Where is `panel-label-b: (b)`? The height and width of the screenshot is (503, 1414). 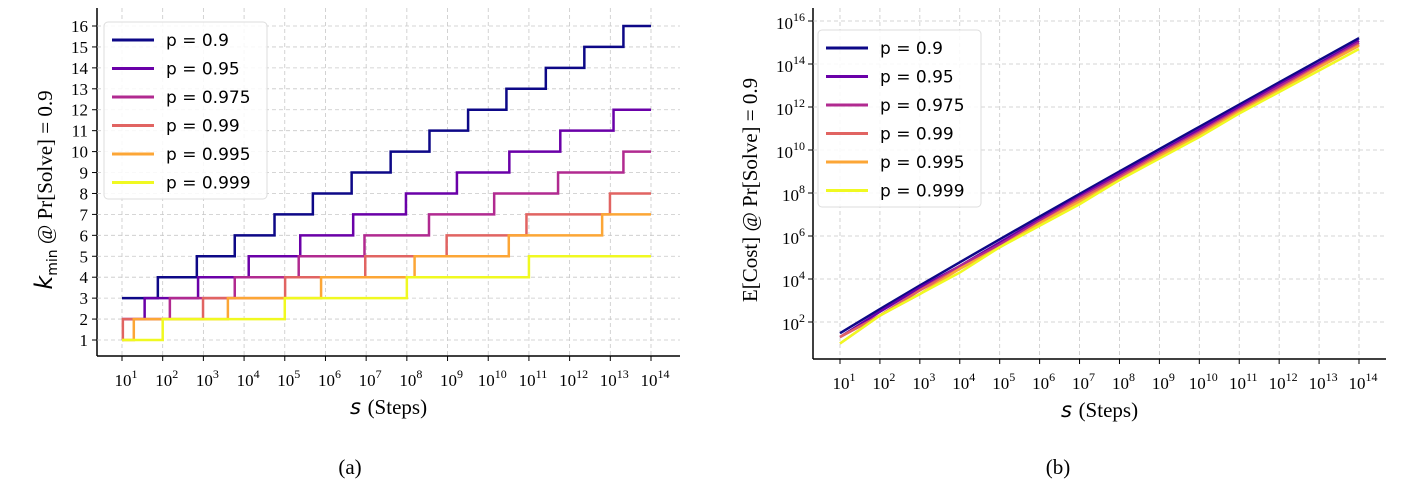
panel-label-b: (b) is located at coordinates (1058, 467).